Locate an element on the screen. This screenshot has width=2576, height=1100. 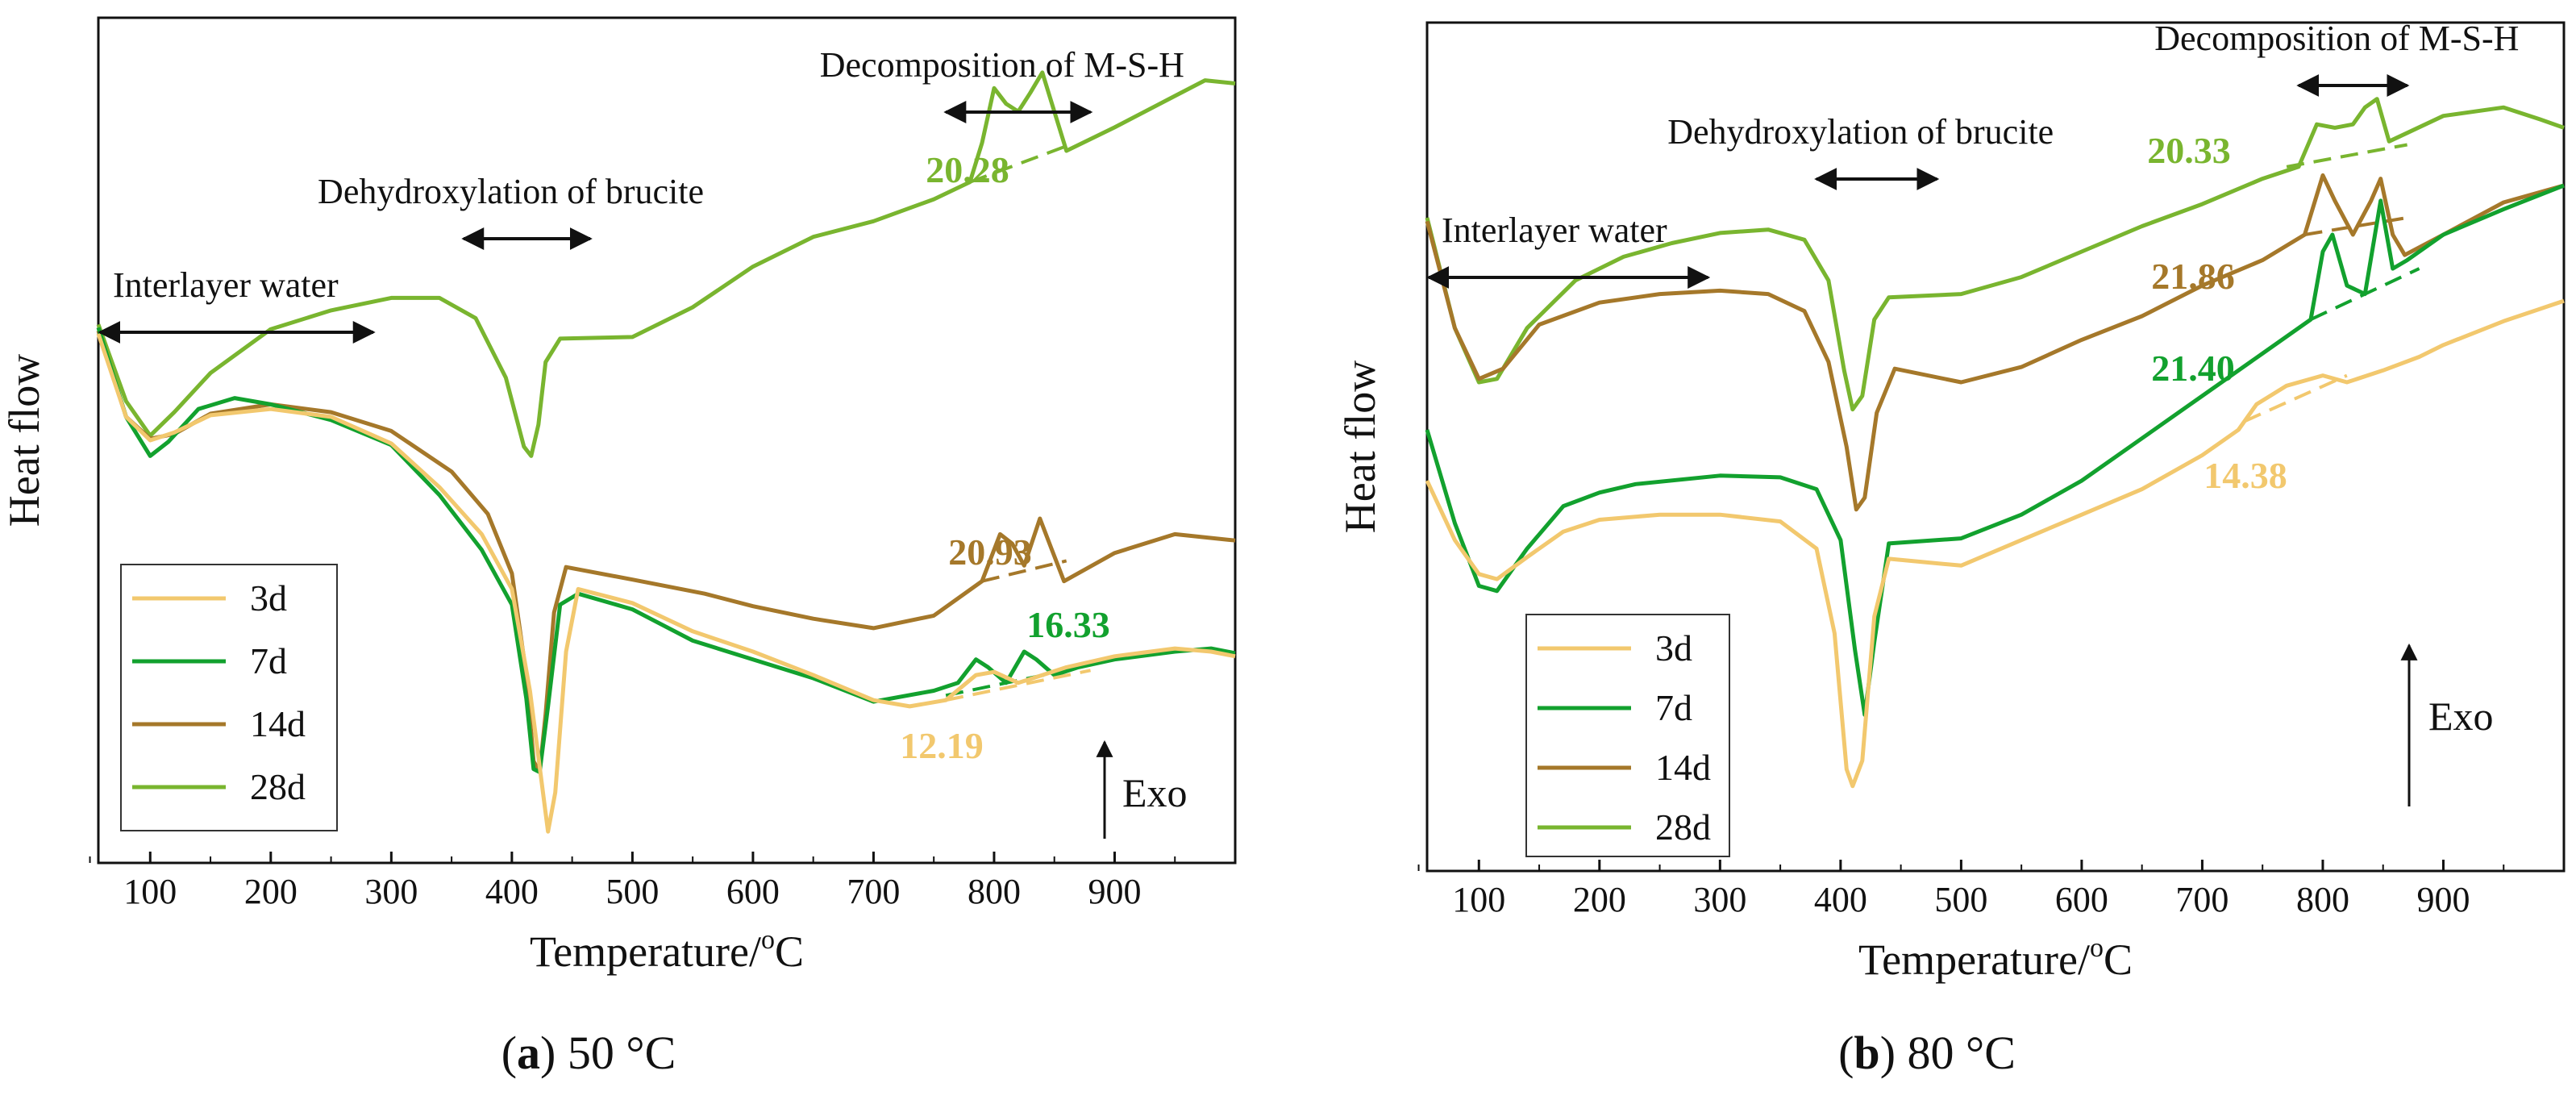
mass-loss-label-14d: 21.86 is located at coordinates (2193, 276).